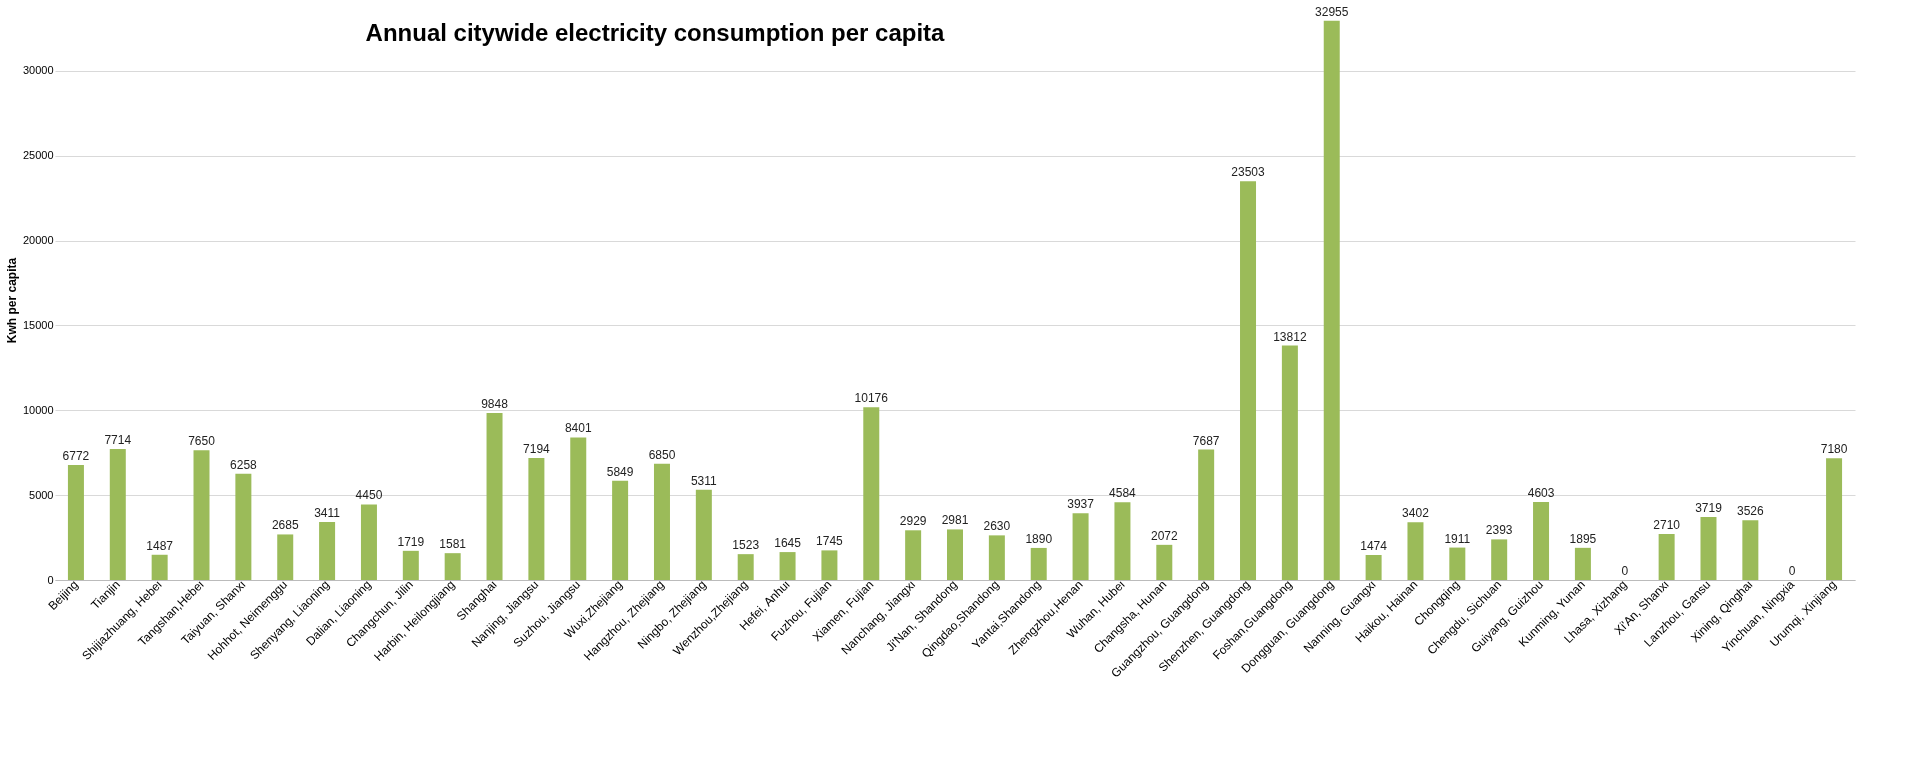  What do you see at coordinates (537, 448) in the screenshot?
I see `data-label: 7194` at bounding box center [537, 448].